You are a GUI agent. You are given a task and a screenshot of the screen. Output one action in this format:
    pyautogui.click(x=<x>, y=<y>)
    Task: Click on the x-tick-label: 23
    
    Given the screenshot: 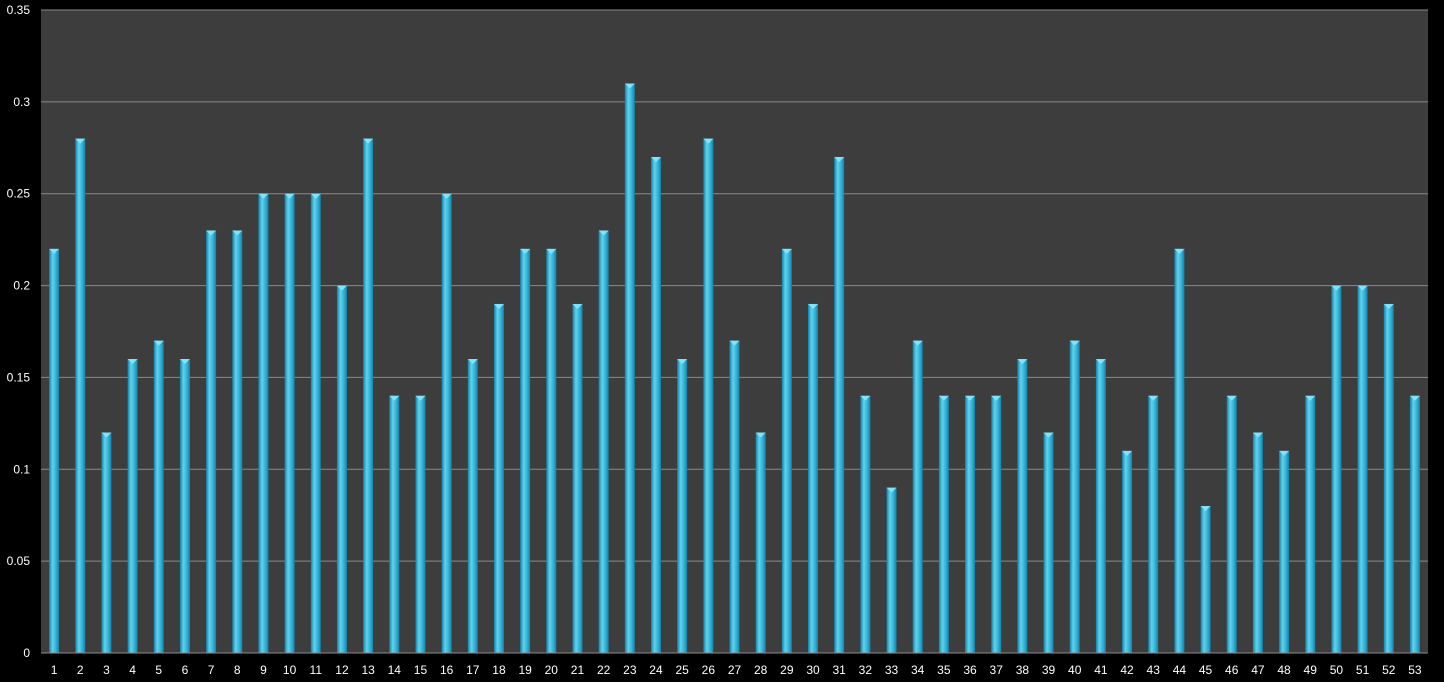 What is the action you would take?
    pyautogui.click(x=630, y=670)
    